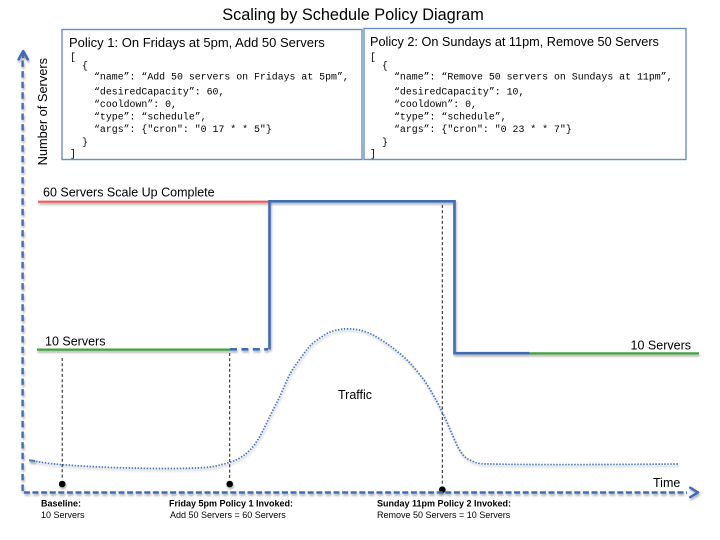 The height and width of the screenshot is (540, 720). I want to click on svg-text: Remove 50 Servers = 10 Servers, so click(444, 515).